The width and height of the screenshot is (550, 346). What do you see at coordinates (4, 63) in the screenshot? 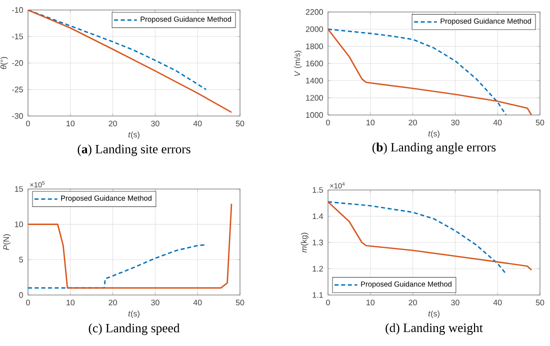
I see `y-axis-title: θ(°)` at bounding box center [4, 63].